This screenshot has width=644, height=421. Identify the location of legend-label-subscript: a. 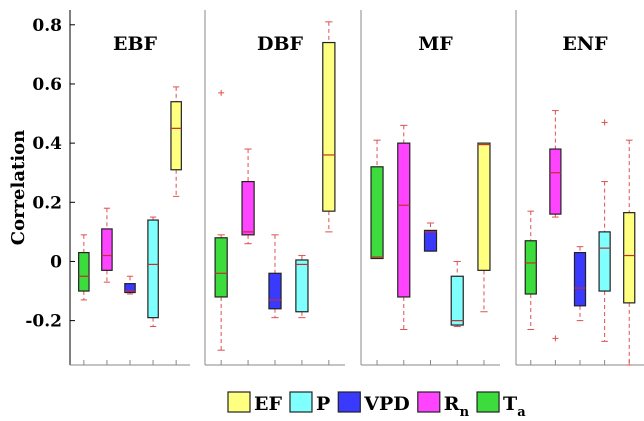
(521, 412).